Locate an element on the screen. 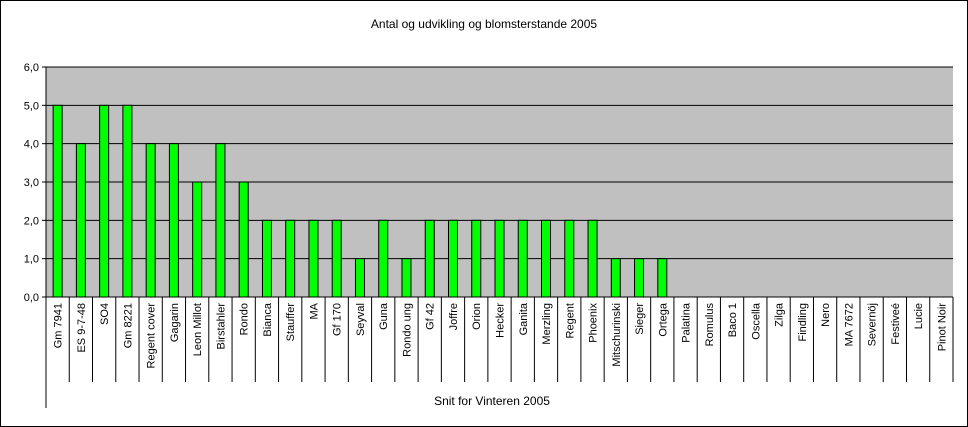  x-tick-label: Sieger is located at coordinates (640, 319).